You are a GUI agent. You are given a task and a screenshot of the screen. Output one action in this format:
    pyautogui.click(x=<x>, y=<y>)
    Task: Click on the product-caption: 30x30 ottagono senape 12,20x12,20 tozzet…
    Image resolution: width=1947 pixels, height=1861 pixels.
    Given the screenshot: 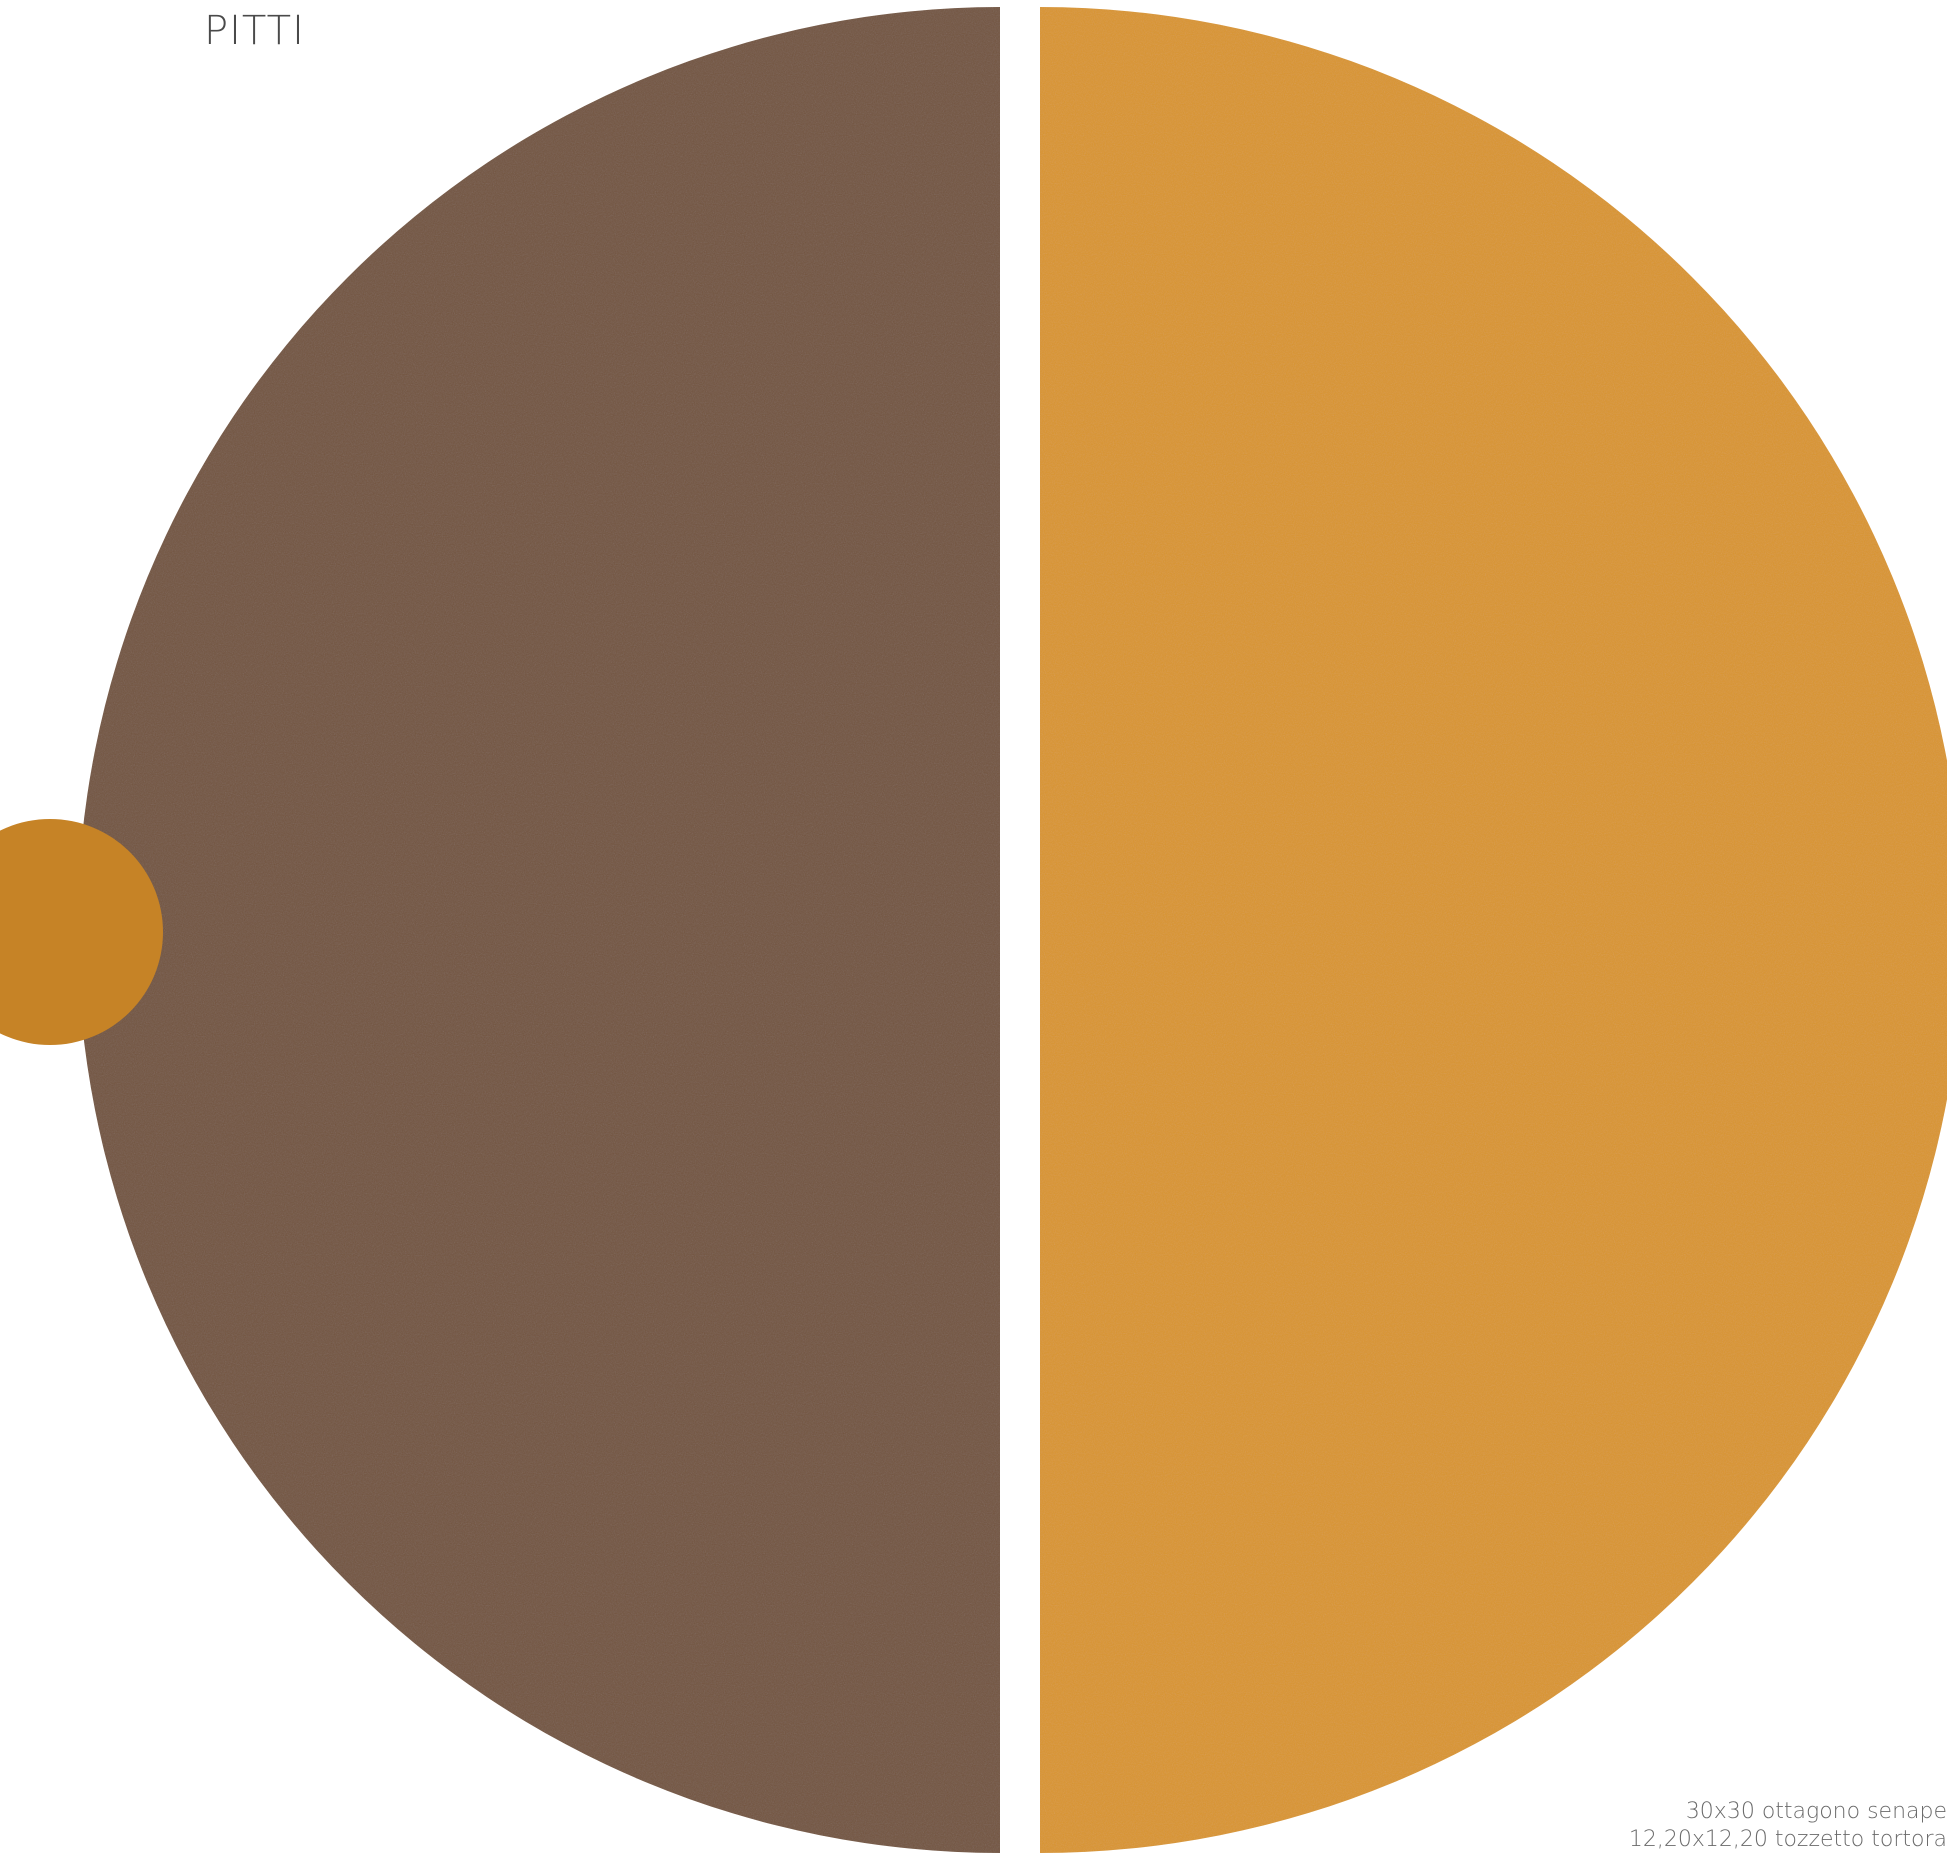 What is the action you would take?
    pyautogui.click(x=1788, y=1826)
    